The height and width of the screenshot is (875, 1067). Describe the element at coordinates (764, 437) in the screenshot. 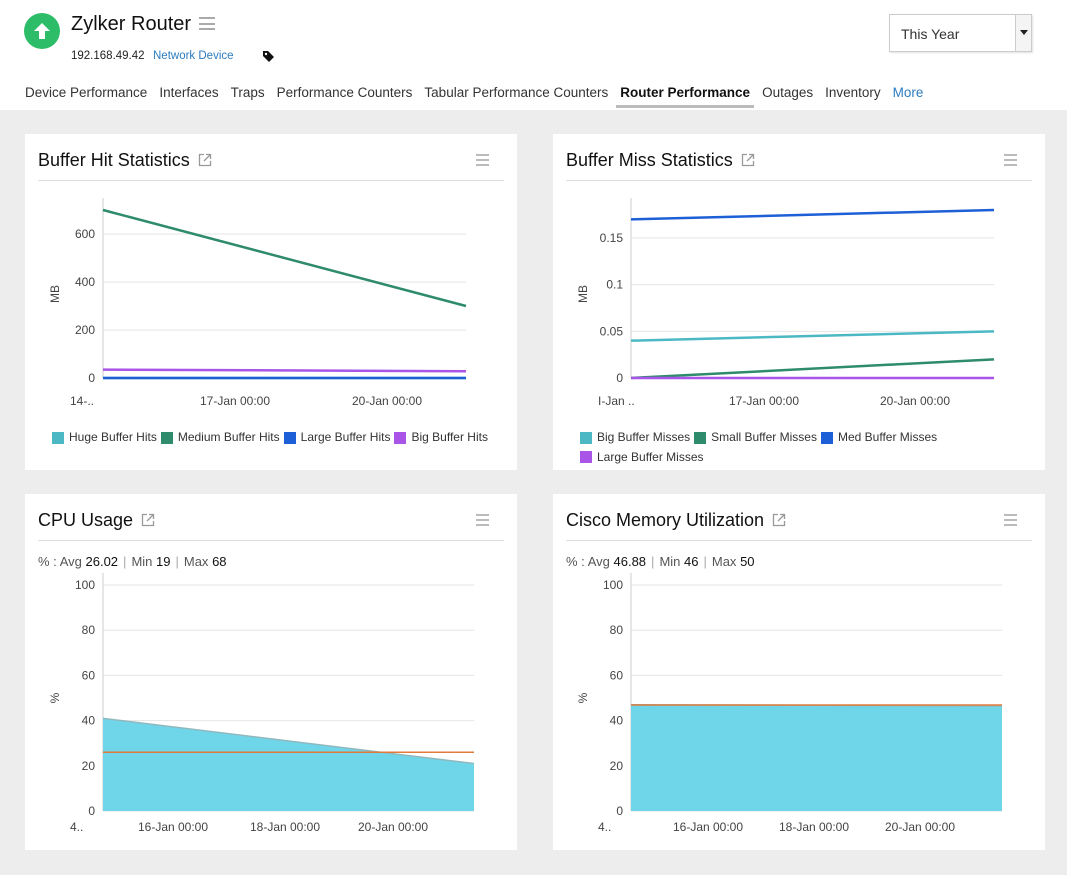

I see `legend-label: Small Buffer Misses` at that location.